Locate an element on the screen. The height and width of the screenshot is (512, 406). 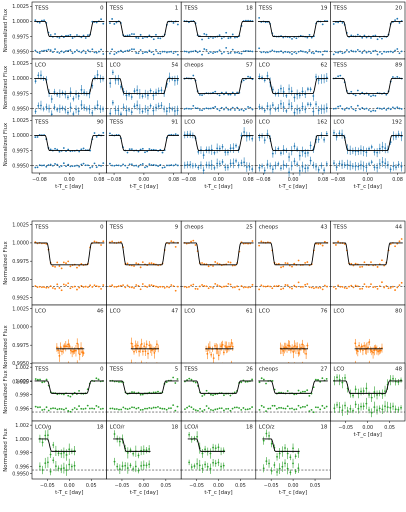
y-tick-label: 0.9975 is located at coordinates (20, 94).